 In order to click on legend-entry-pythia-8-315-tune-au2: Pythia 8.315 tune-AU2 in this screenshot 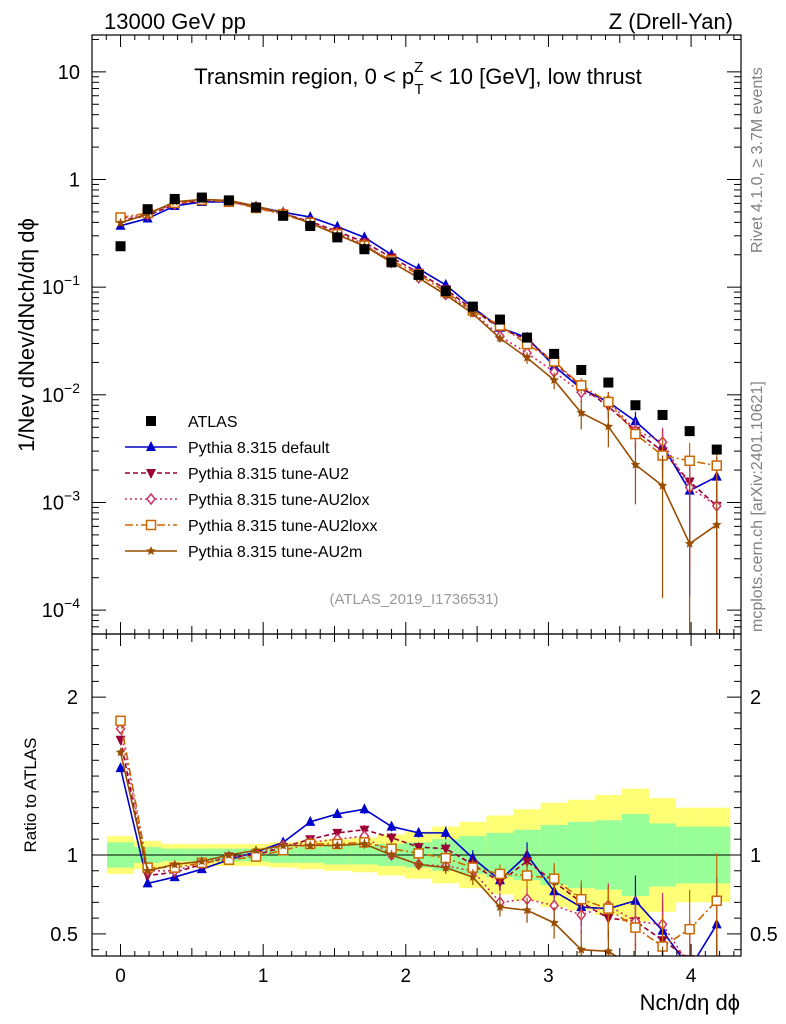, I will do `click(237, 474)`.